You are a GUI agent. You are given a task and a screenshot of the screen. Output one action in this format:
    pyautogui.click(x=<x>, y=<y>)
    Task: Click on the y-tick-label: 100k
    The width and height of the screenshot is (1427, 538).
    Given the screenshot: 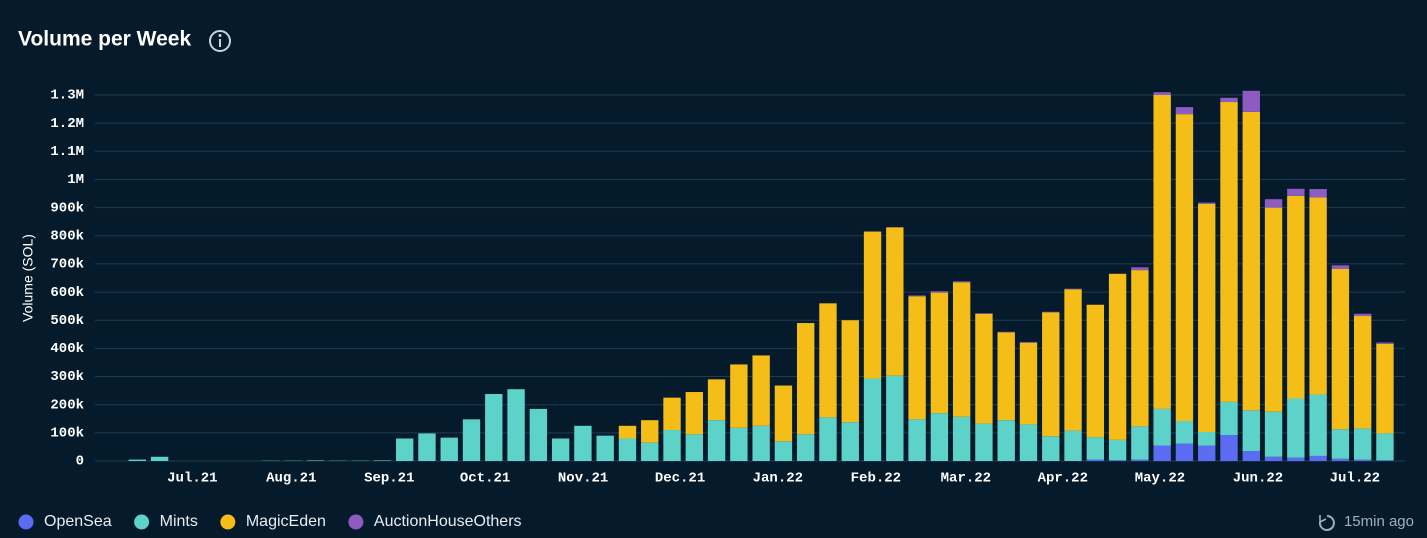 What is the action you would take?
    pyautogui.click(x=67, y=434)
    